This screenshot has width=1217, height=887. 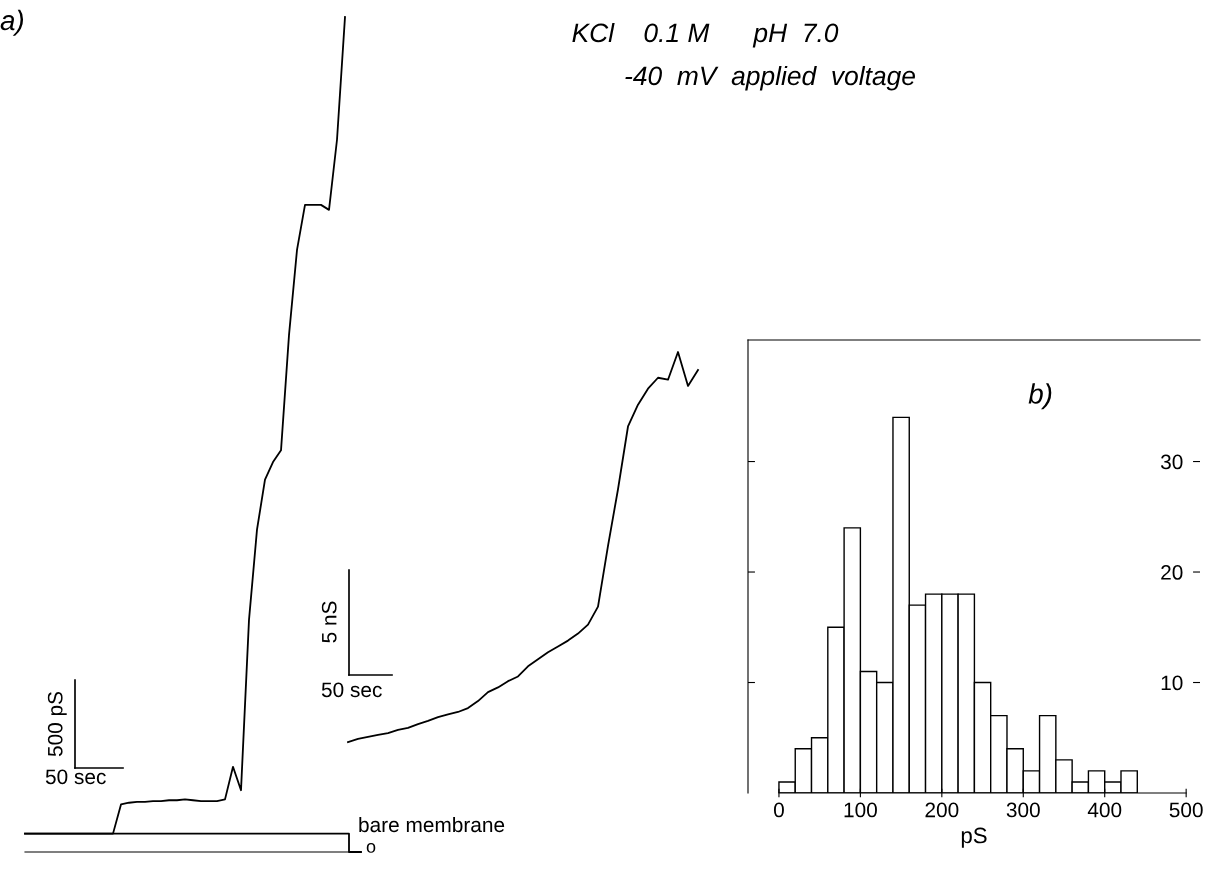 What do you see at coordinates (1023, 810) in the screenshot?
I see `x-tick-label: 300` at bounding box center [1023, 810].